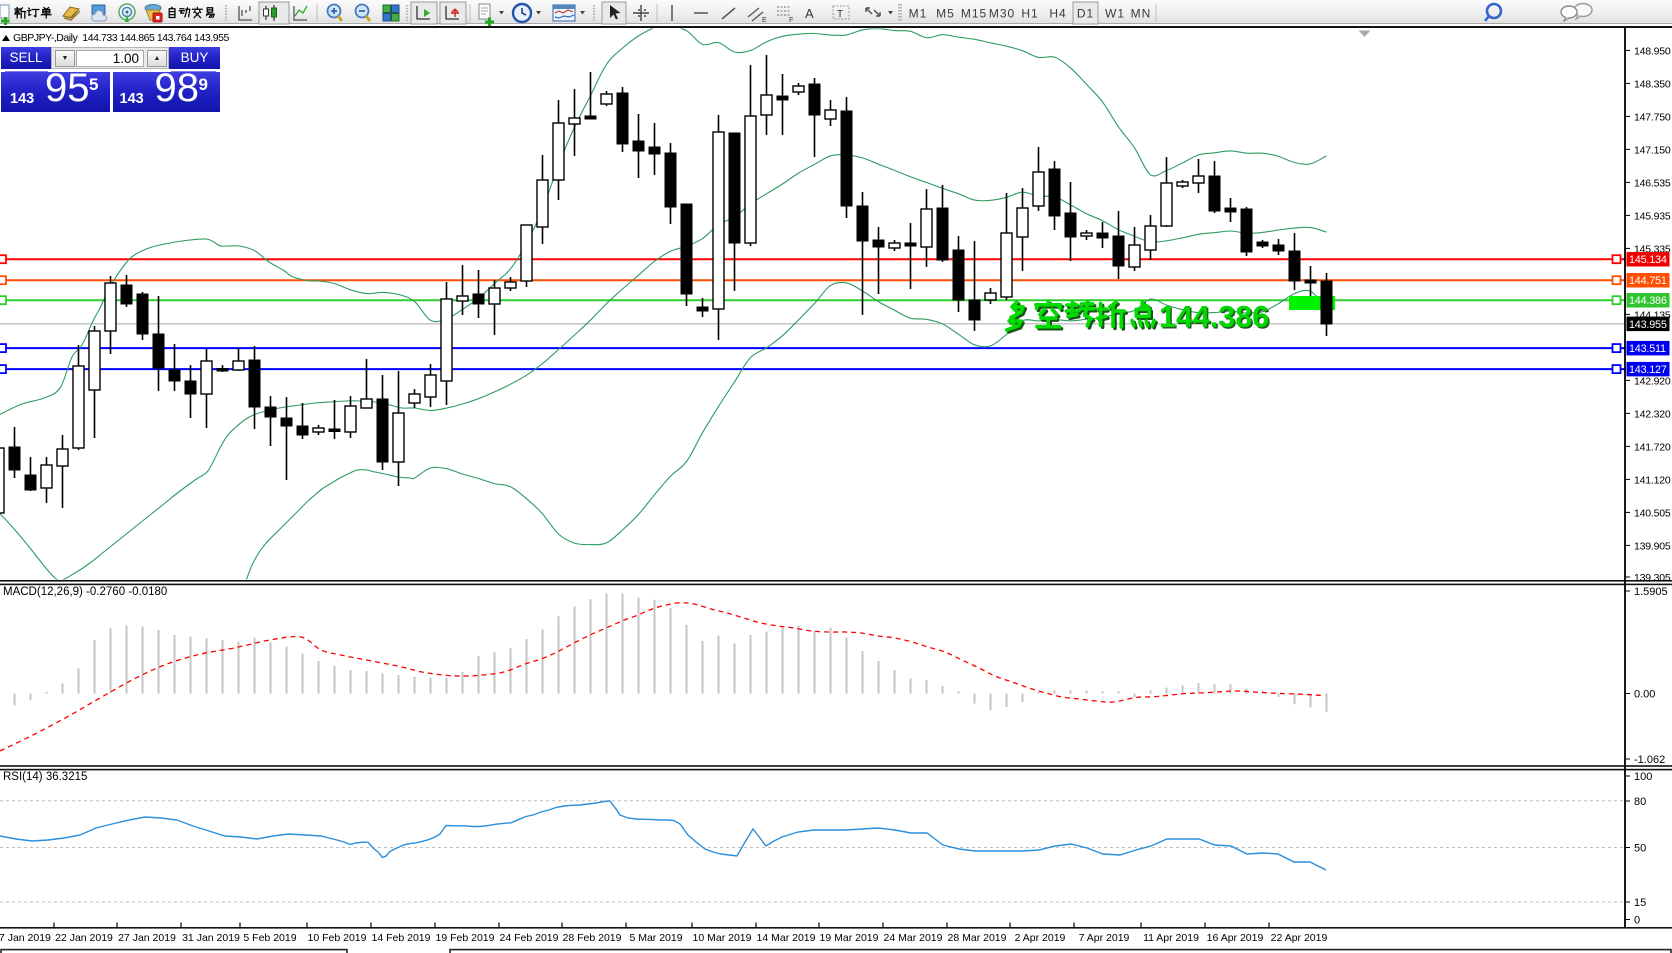 Image resolution: width=1672 pixels, height=953 pixels. I want to click on svg-text: 142.920, so click(1652, 381).